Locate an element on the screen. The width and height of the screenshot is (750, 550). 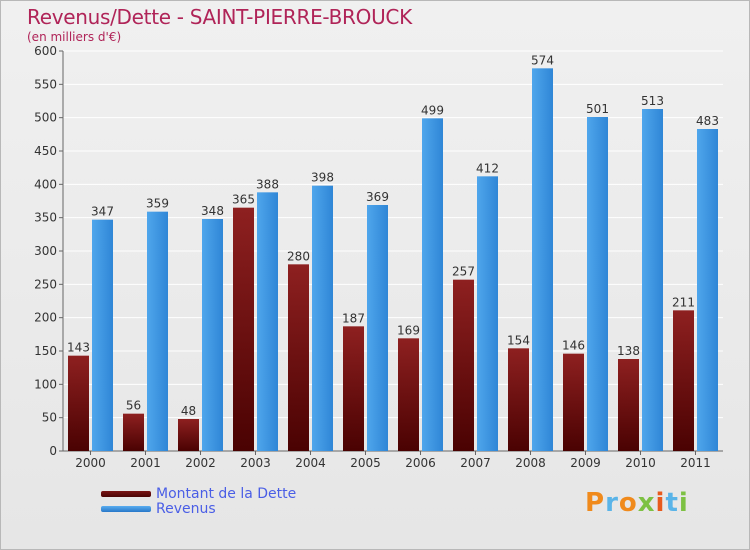
data-label-dette: 56 is located at coordinates (133, 406).